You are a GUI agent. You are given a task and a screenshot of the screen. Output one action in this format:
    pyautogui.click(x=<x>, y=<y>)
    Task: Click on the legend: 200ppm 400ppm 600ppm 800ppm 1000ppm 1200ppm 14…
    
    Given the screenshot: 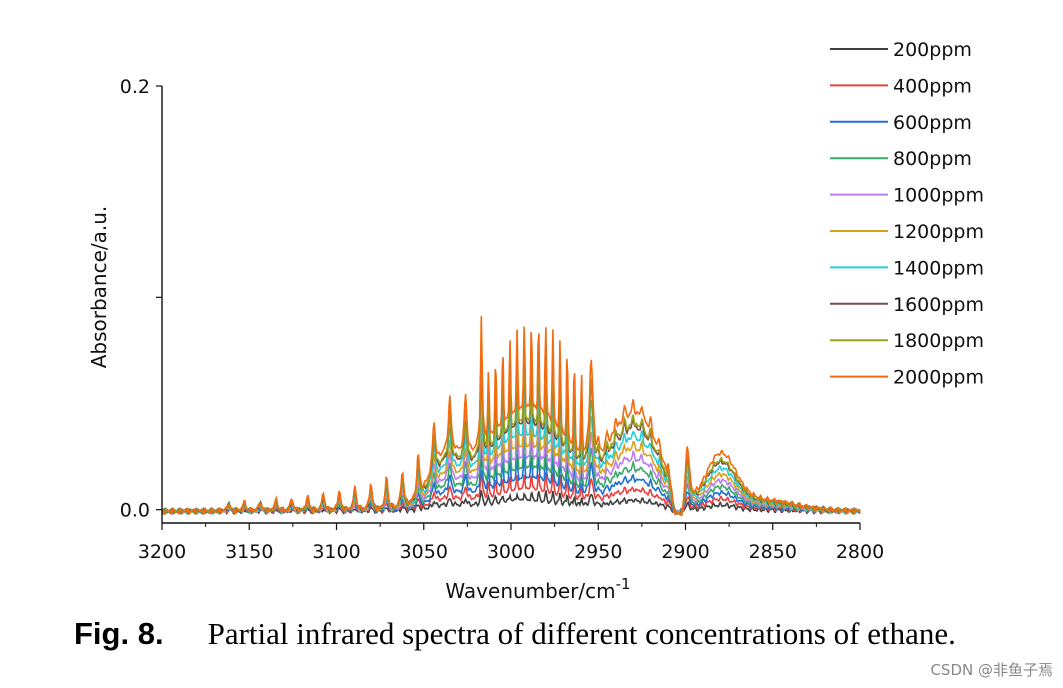 What is the action you would take?
    pyautogui.click(x=907, y=214)
    